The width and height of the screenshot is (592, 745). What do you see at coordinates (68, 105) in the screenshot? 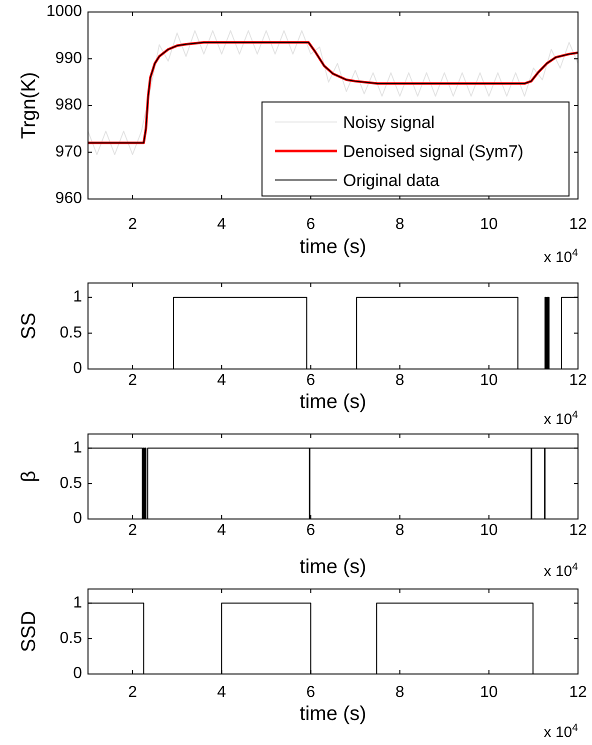
I see `y-tick-label: 980` at bounding box center [68, 105].